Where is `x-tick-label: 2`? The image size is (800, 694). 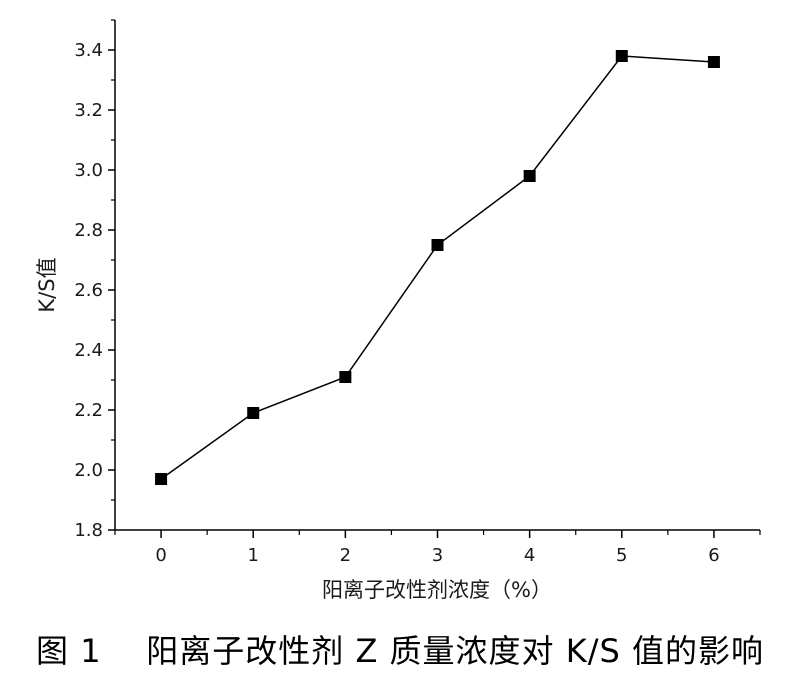
x-tick-label: 2 is located at coordinates (345, 555).